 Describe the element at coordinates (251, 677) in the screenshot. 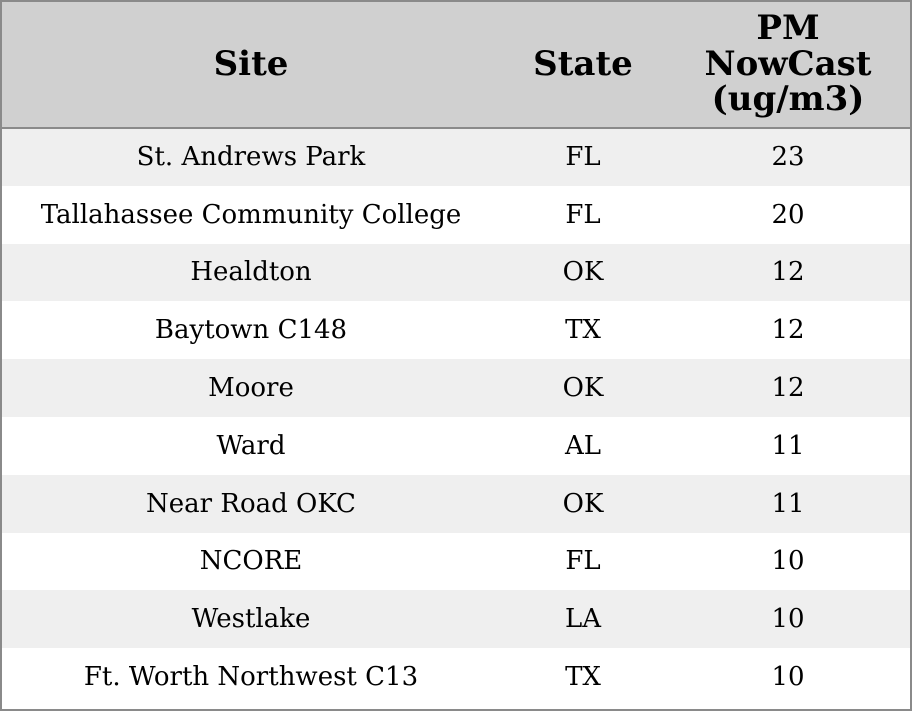

I see `table-cell: Ft. Worth Northwest C13` at that location.